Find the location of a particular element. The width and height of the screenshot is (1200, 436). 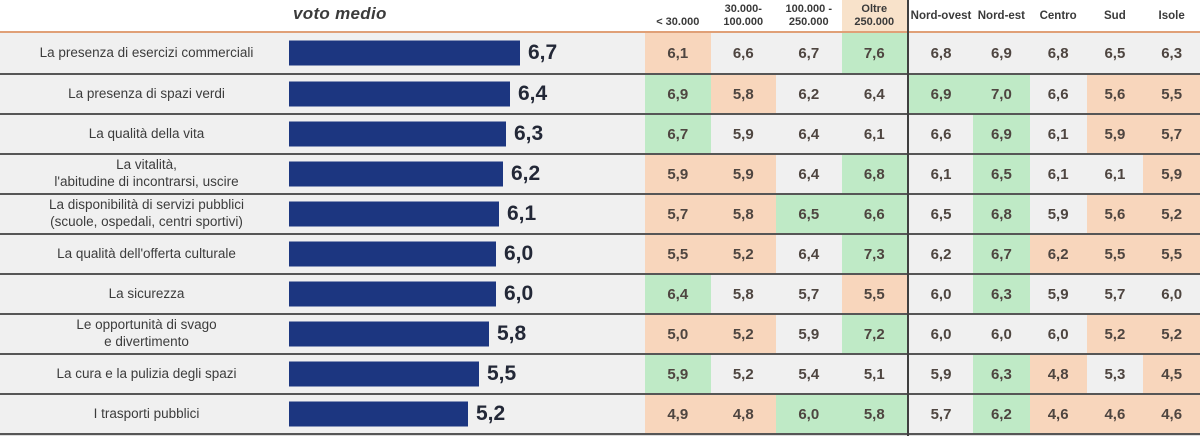

region-cells: 6,0 6,0 6,0 5,2 5,2 is located at coordinates (1054, 334).